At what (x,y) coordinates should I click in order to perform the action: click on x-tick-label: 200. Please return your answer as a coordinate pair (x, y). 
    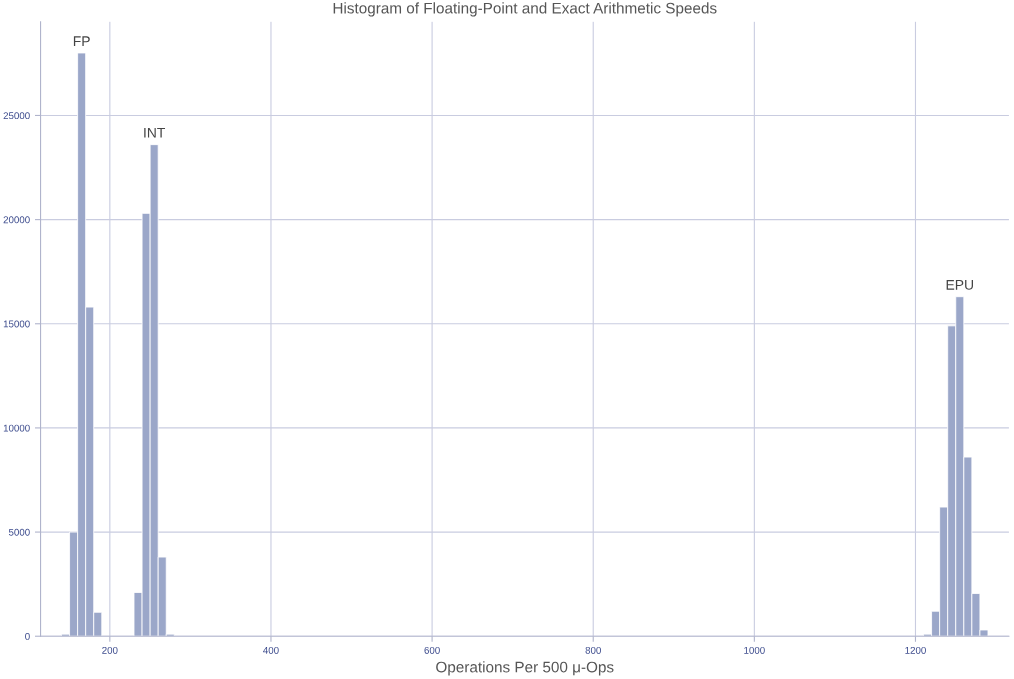
    Looking at the image, I should click on (110, 650).